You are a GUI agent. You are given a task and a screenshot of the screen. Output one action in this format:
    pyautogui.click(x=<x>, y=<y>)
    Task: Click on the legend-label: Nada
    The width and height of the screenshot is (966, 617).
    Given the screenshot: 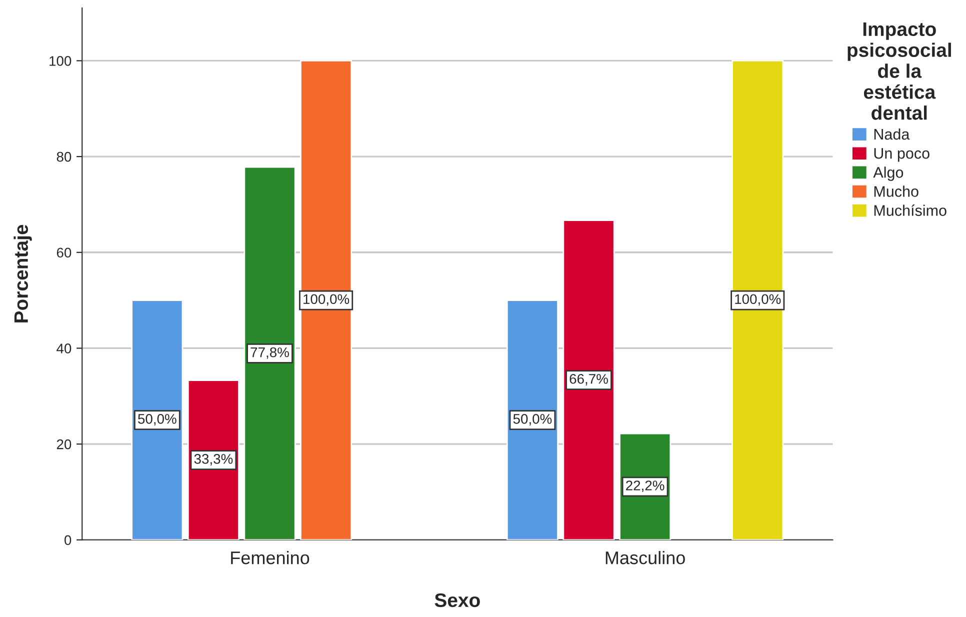 What is the action you would take?
    pyautogui.click(x=892, y=134)
    